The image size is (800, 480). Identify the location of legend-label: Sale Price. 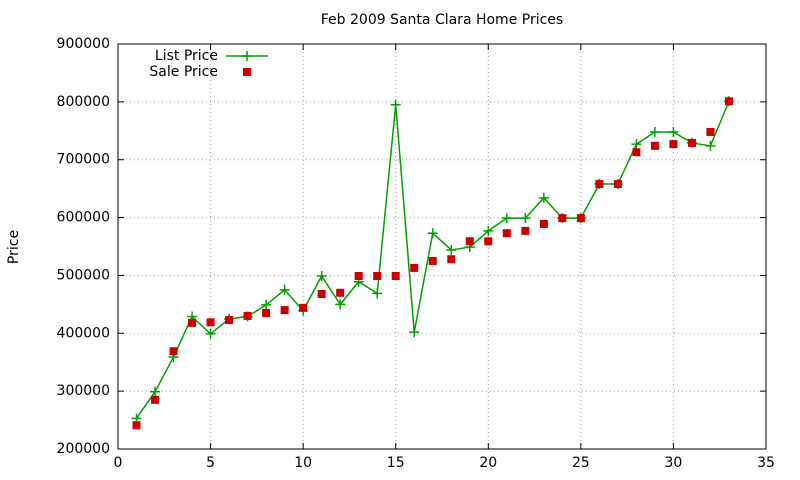
(183, 72).